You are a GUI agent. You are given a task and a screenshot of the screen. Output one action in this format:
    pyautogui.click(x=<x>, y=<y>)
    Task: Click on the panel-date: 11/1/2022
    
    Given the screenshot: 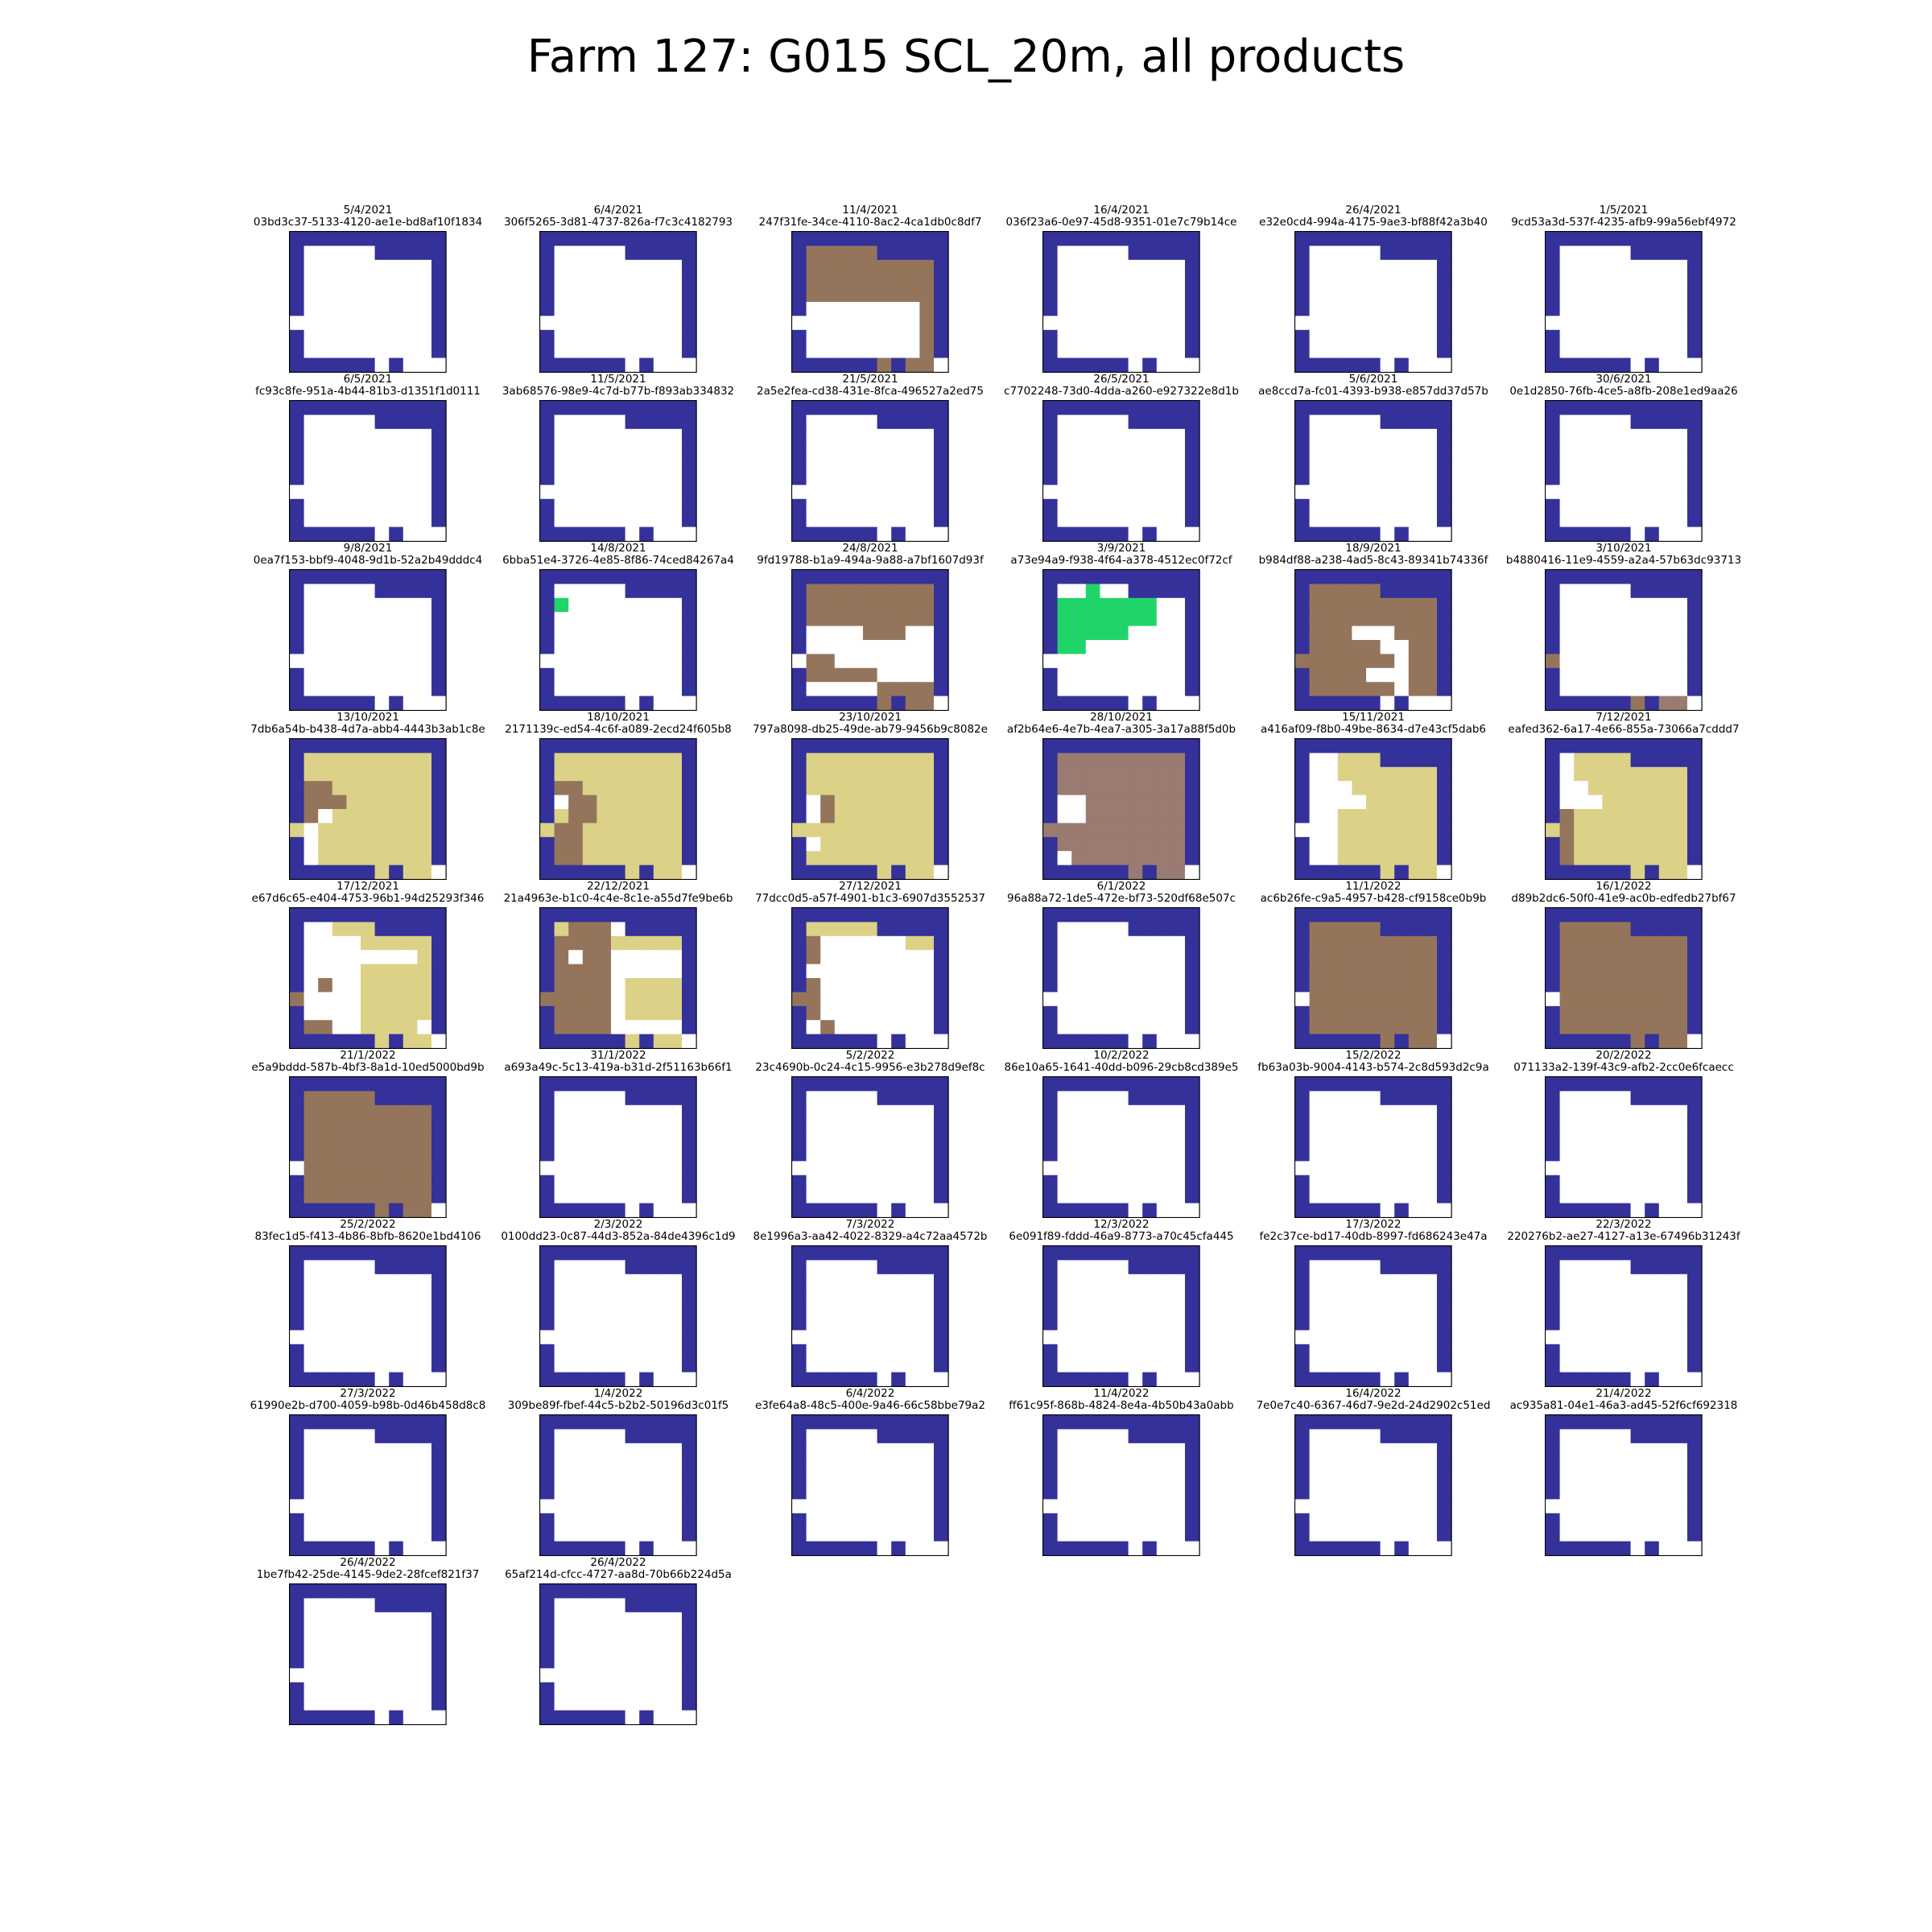 What is the action you would take?
    pyautogui.click(x=1373, y=886)
    